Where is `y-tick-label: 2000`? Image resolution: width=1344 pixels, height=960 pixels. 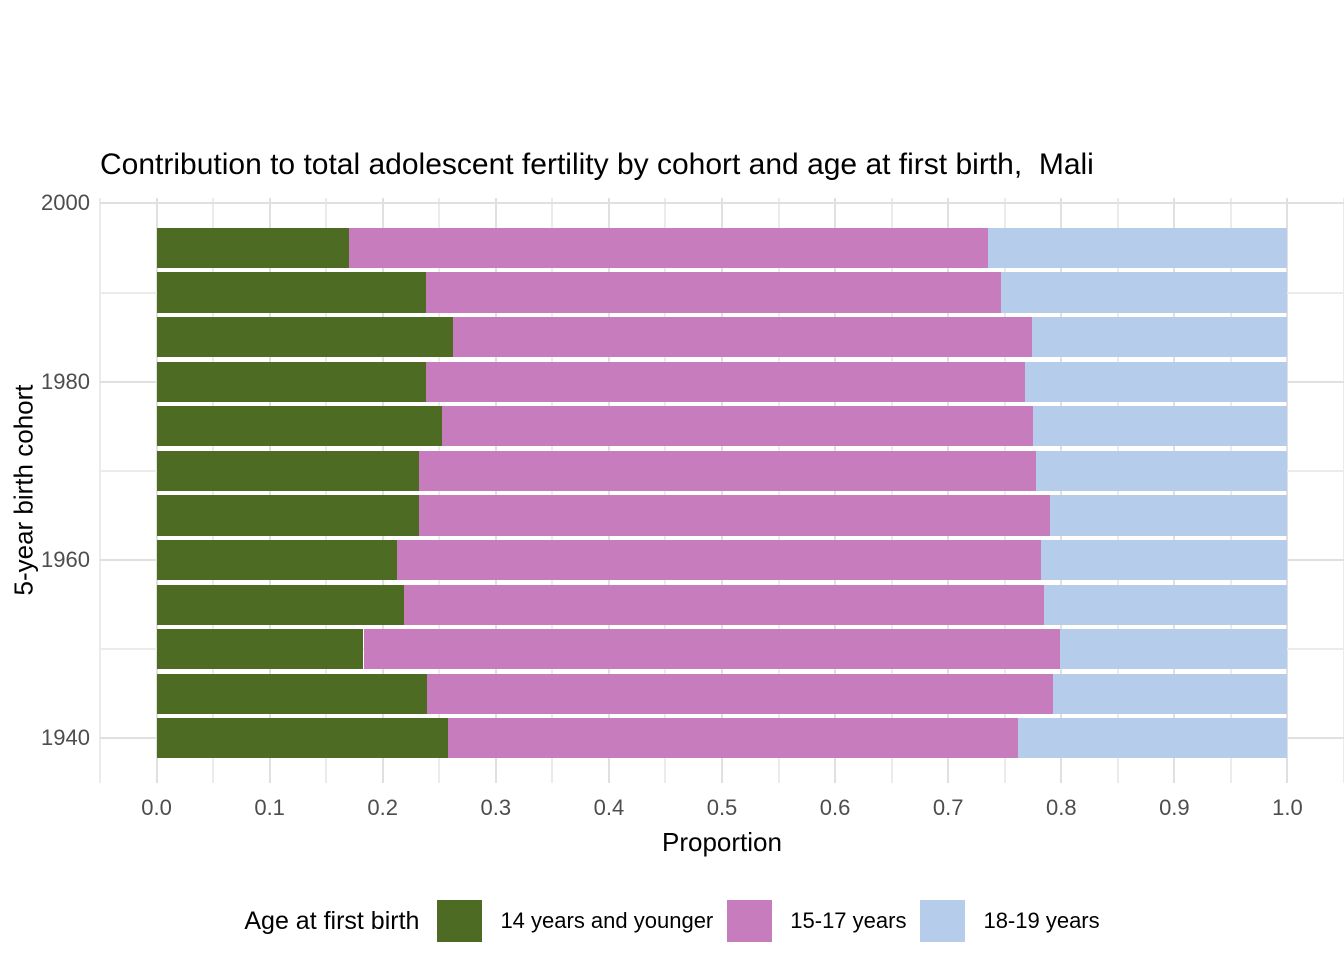 y-tick-label: 2000 is located at coordinates (65, 203).